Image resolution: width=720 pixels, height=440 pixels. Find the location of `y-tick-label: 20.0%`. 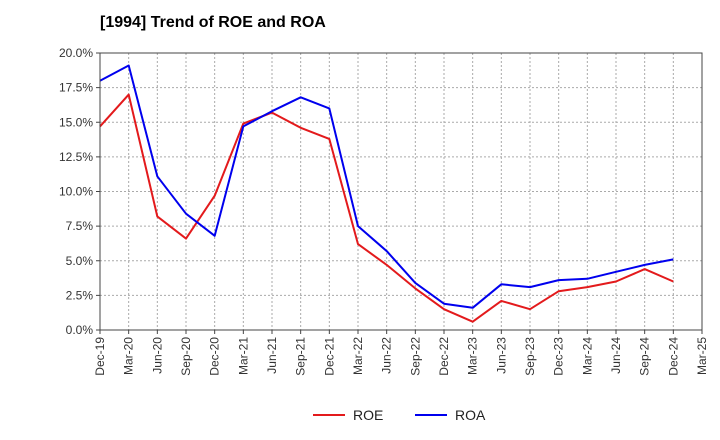

y-tick-label: 20.0% is located at coordinates (76, 53).